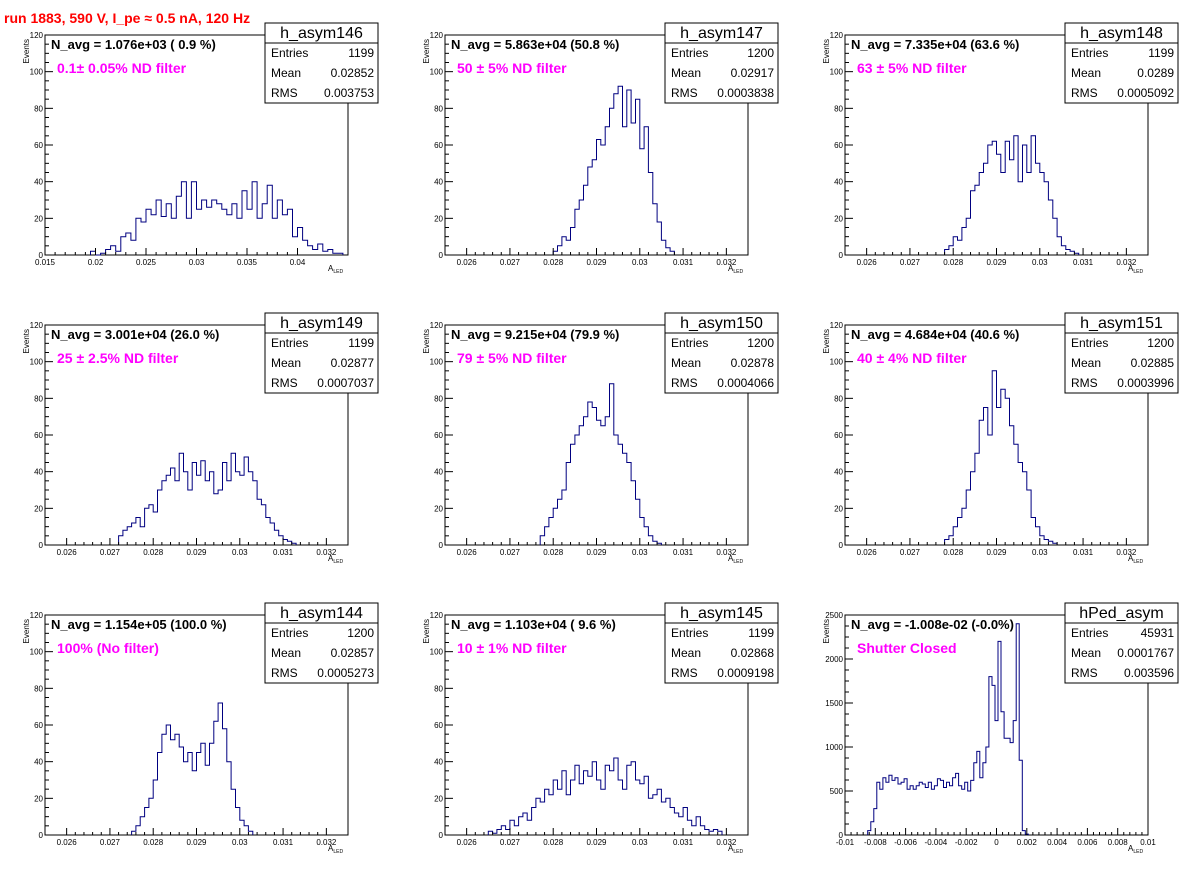 This screenshot has height=872, width=1196. What do you see at coordinates (535, 334) in the screenshot?
I see `navg-annotation: N_avg = 9.215e+04 (79.9 %)` at bounding box center [535, 334].